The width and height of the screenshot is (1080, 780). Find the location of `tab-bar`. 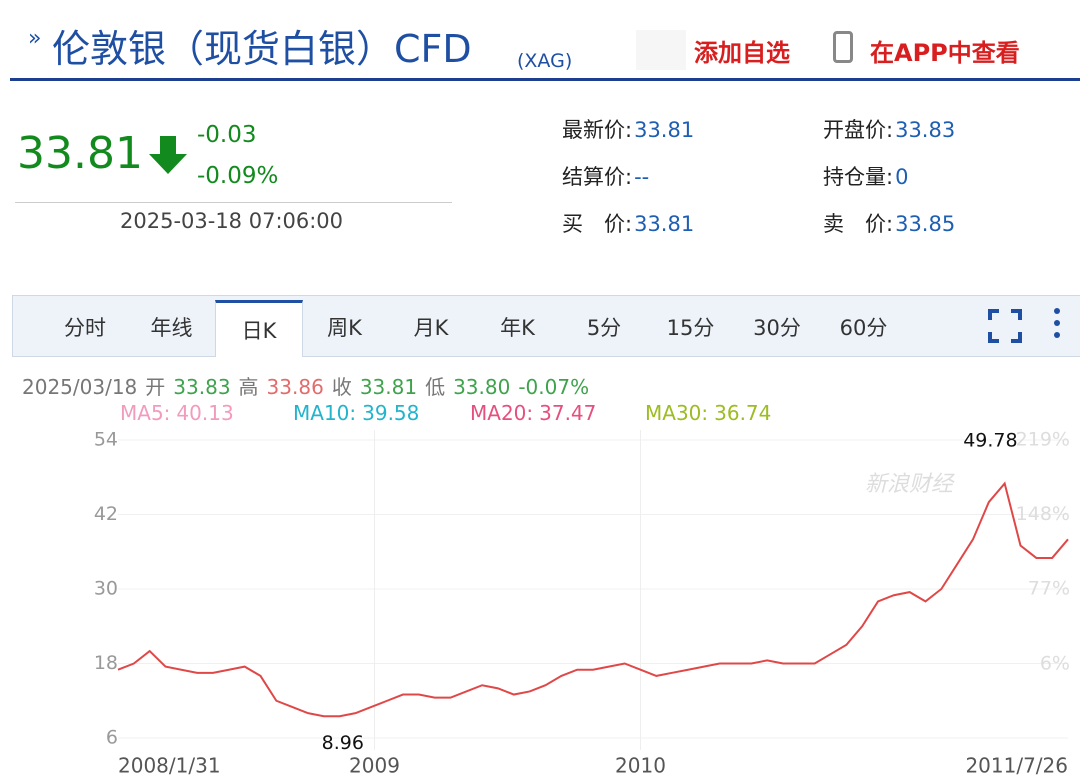

tab-bar is located at coordinates (546, 326).